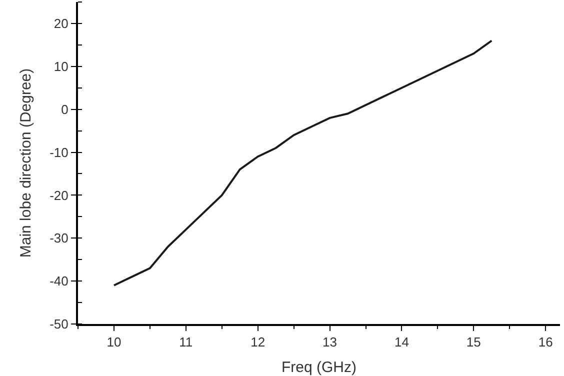 Image resolution: width=564 pixels, height=376 pixels. What do you see at coordinates (186, 342) in the screenshot?
I see `x-tick-label: 11` at bounding box center [186, 342].